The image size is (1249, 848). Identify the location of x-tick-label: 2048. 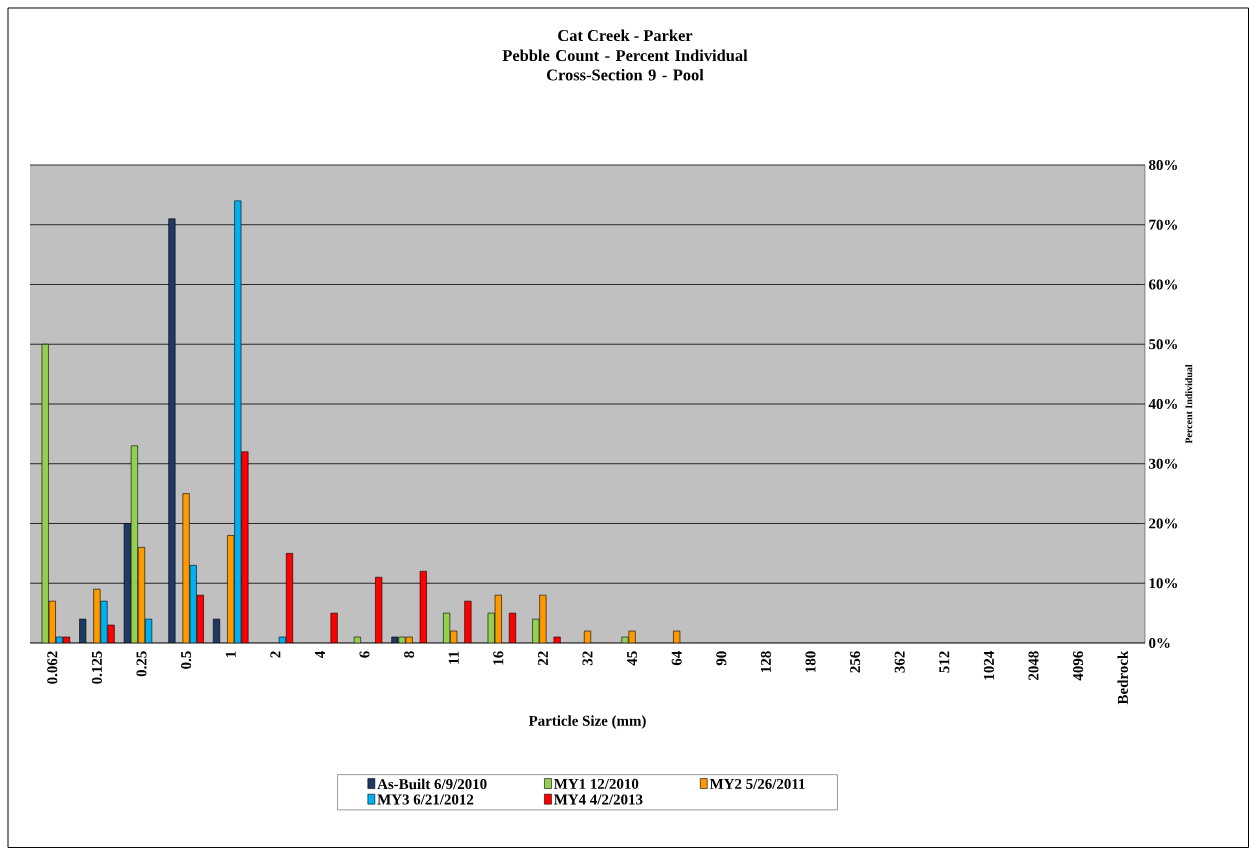
(1033, 666).